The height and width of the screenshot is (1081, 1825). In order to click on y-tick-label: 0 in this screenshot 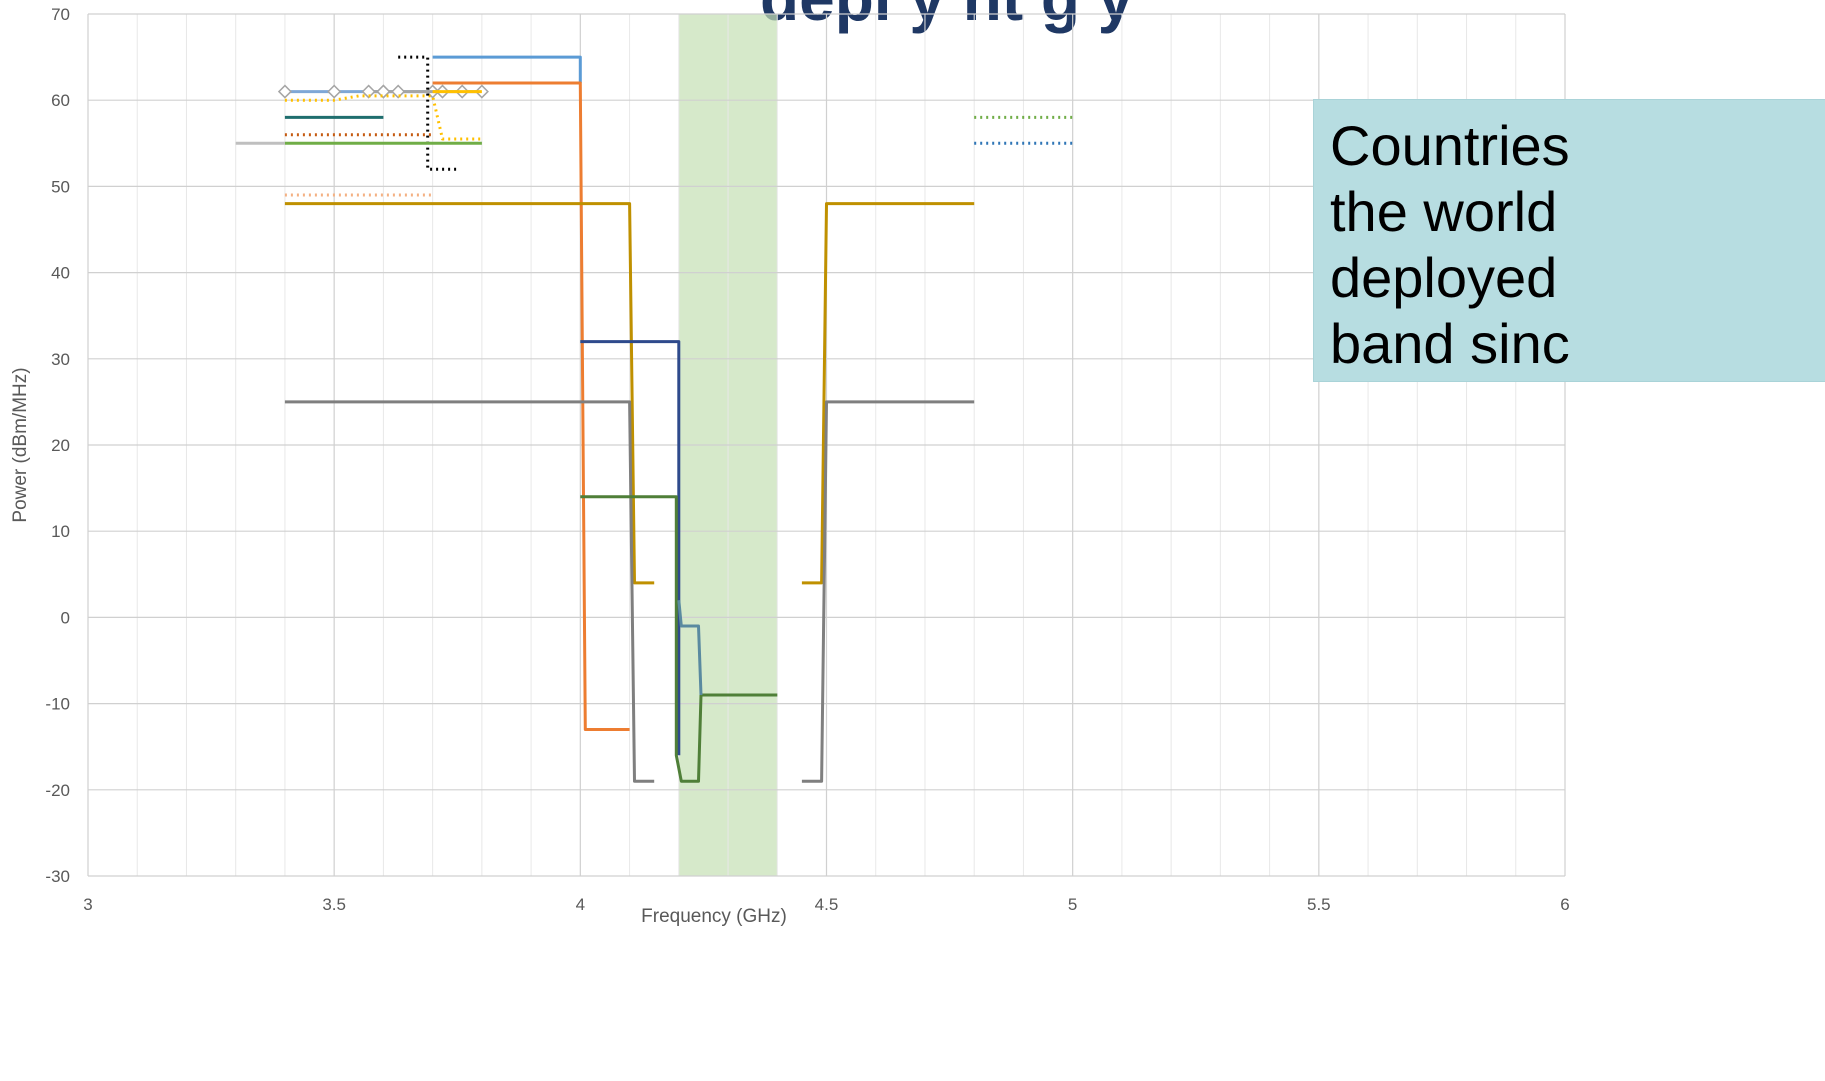, I will do `click(65, 617)`.